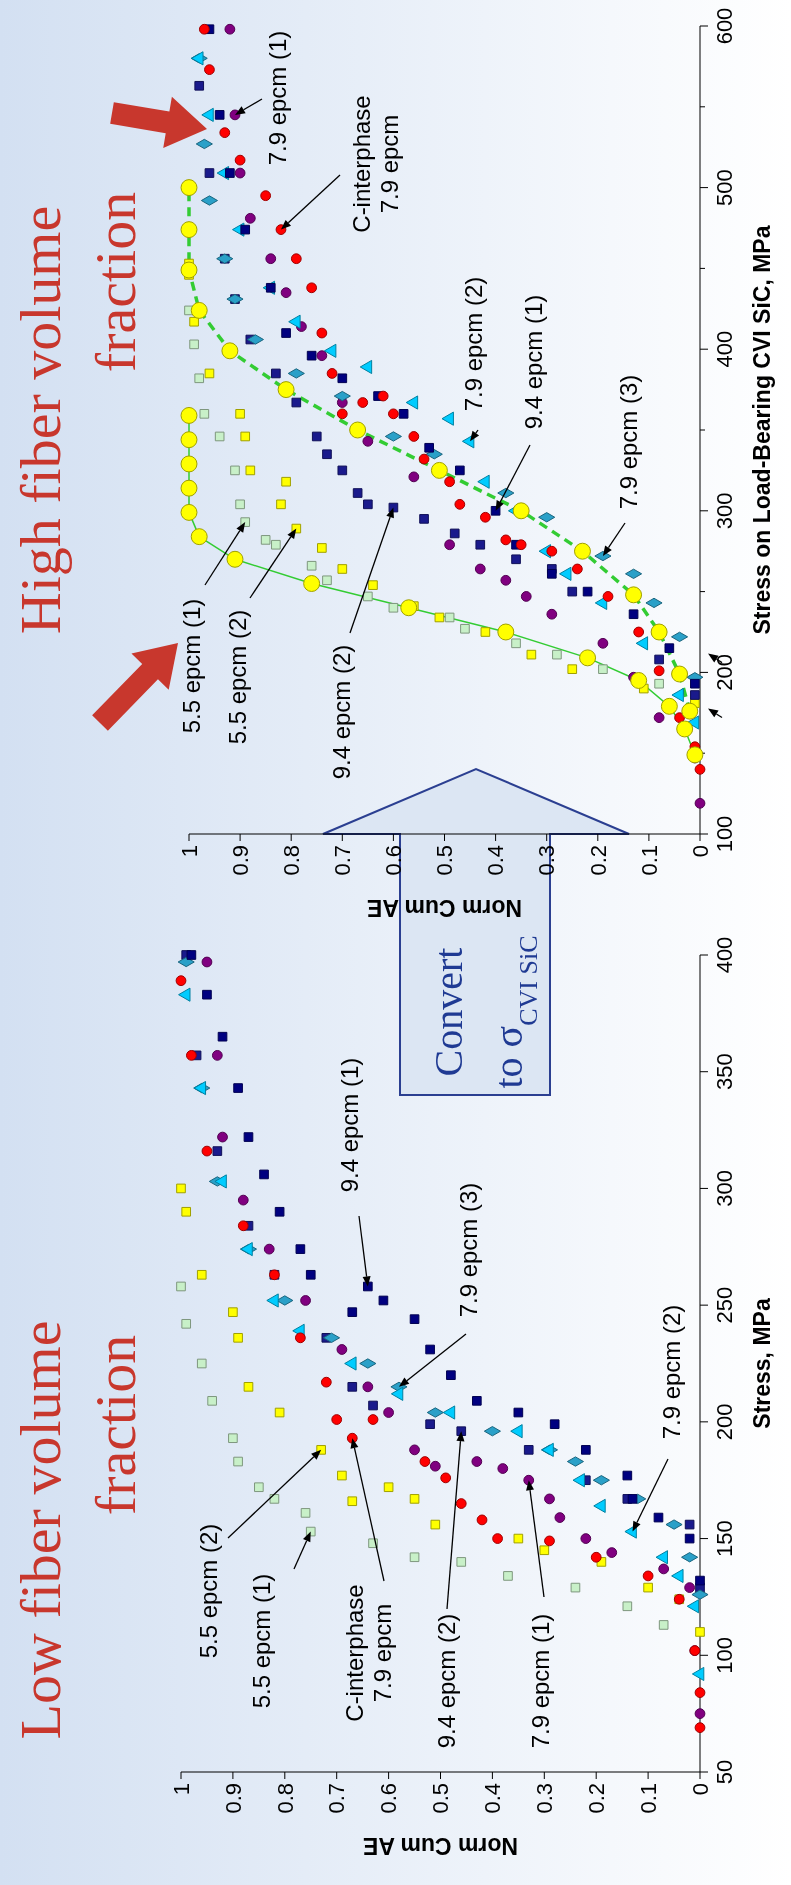  What do you see at coordinates (762, 1363) in the screenshot?
I see `y-axis-title: Stress, MPa` at bounding box center [762, 1363].